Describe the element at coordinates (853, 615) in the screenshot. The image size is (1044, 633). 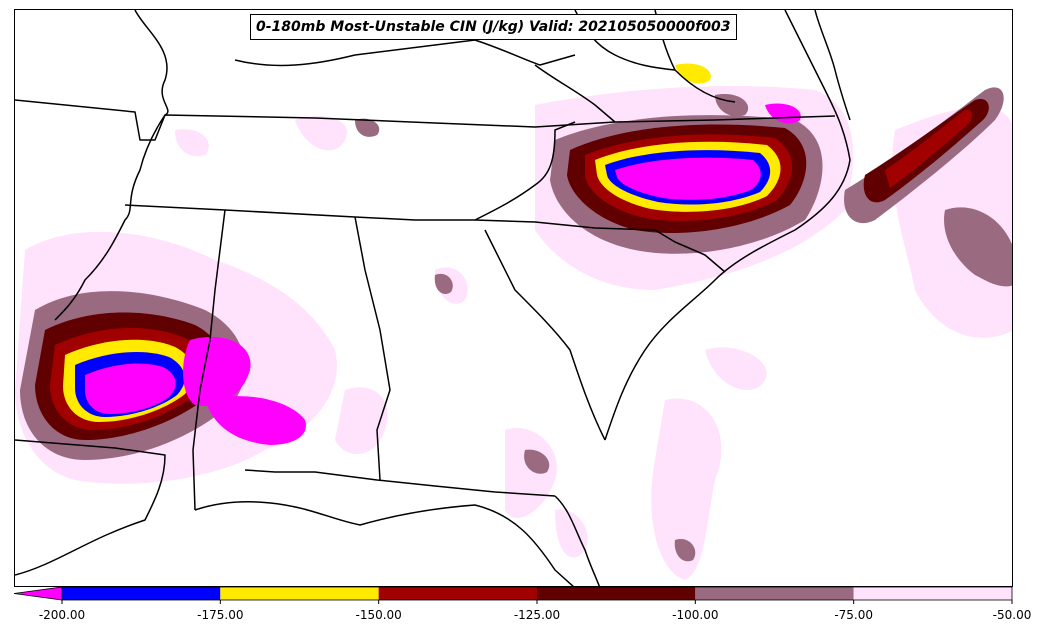
I see `colorbar-tick-label: -75.00` at that location.